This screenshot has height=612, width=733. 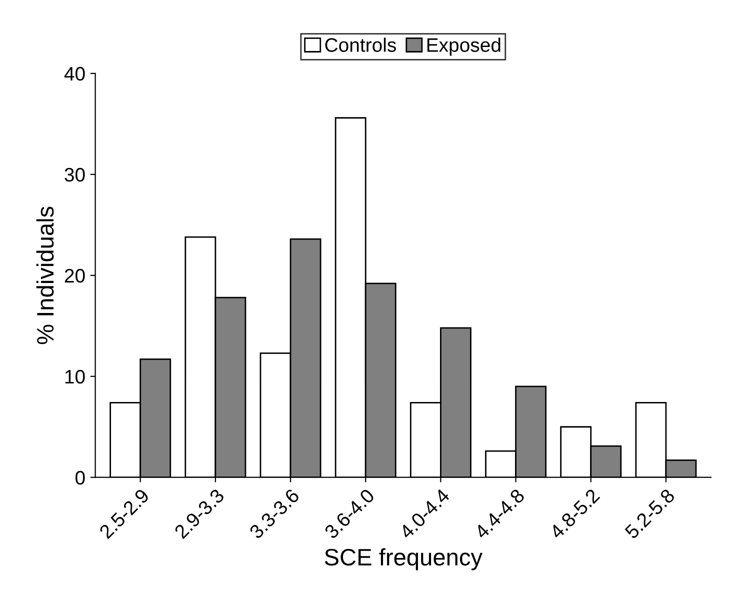 I want to click on legend-label: Controls, so click(x=360, y=45).